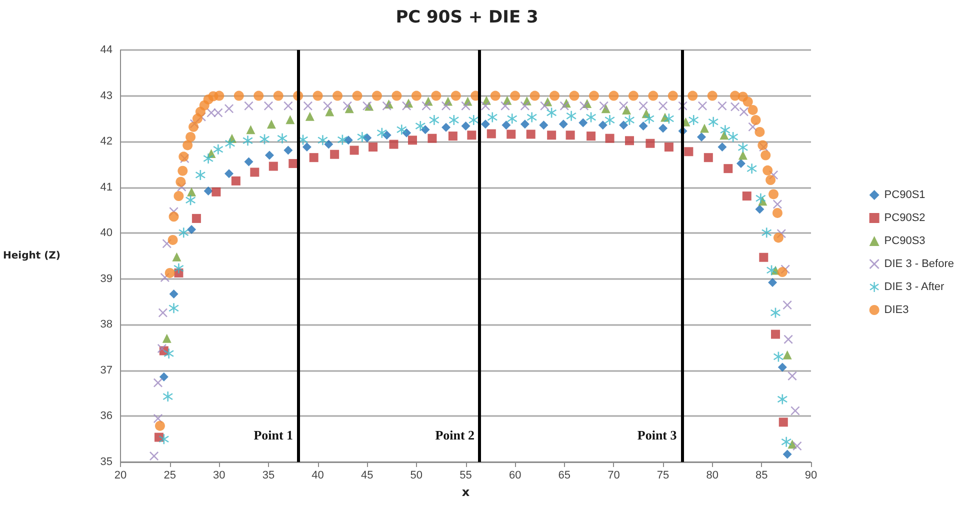 Image resolution: width=969 pixels, height=505 pixels. Describe the element at coordinates (811, 476) in the screenshot. I see `x-tick-label: 90` at that location.